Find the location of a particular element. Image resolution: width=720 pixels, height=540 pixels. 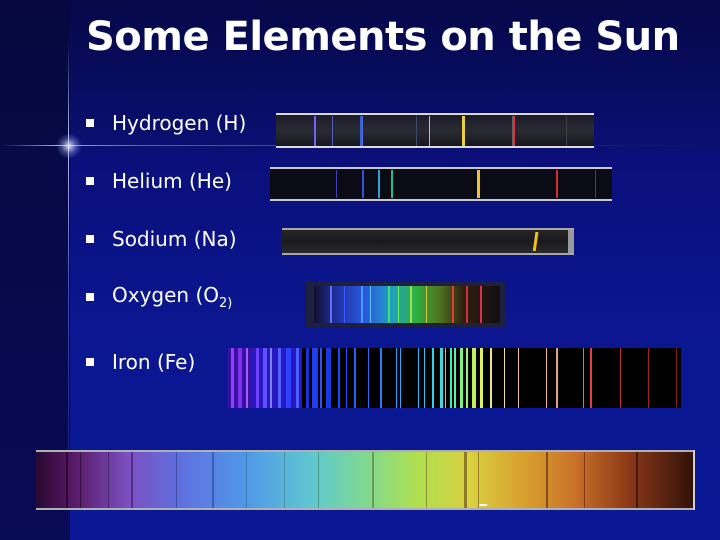

solar-spectrum is located at coordinates (365, 480).